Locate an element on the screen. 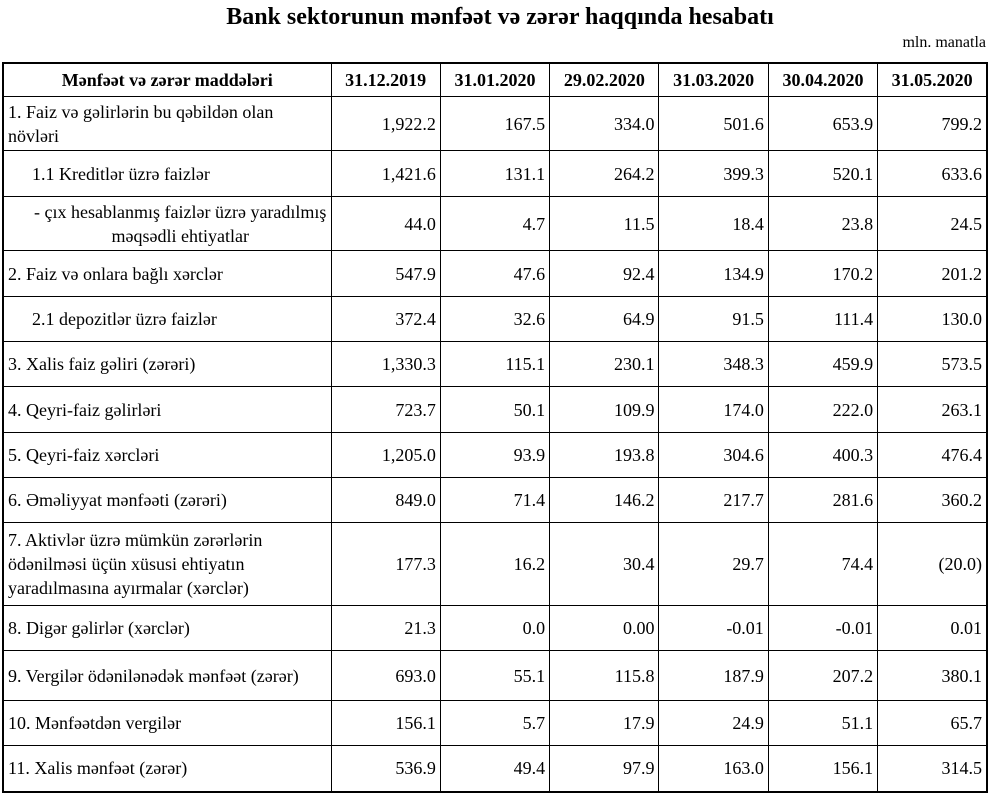 This screenshot has width=1000, height=793. row-label: 6. Əməliyyat mənfəəti (zərəri) is located at coordinates (167, 500).